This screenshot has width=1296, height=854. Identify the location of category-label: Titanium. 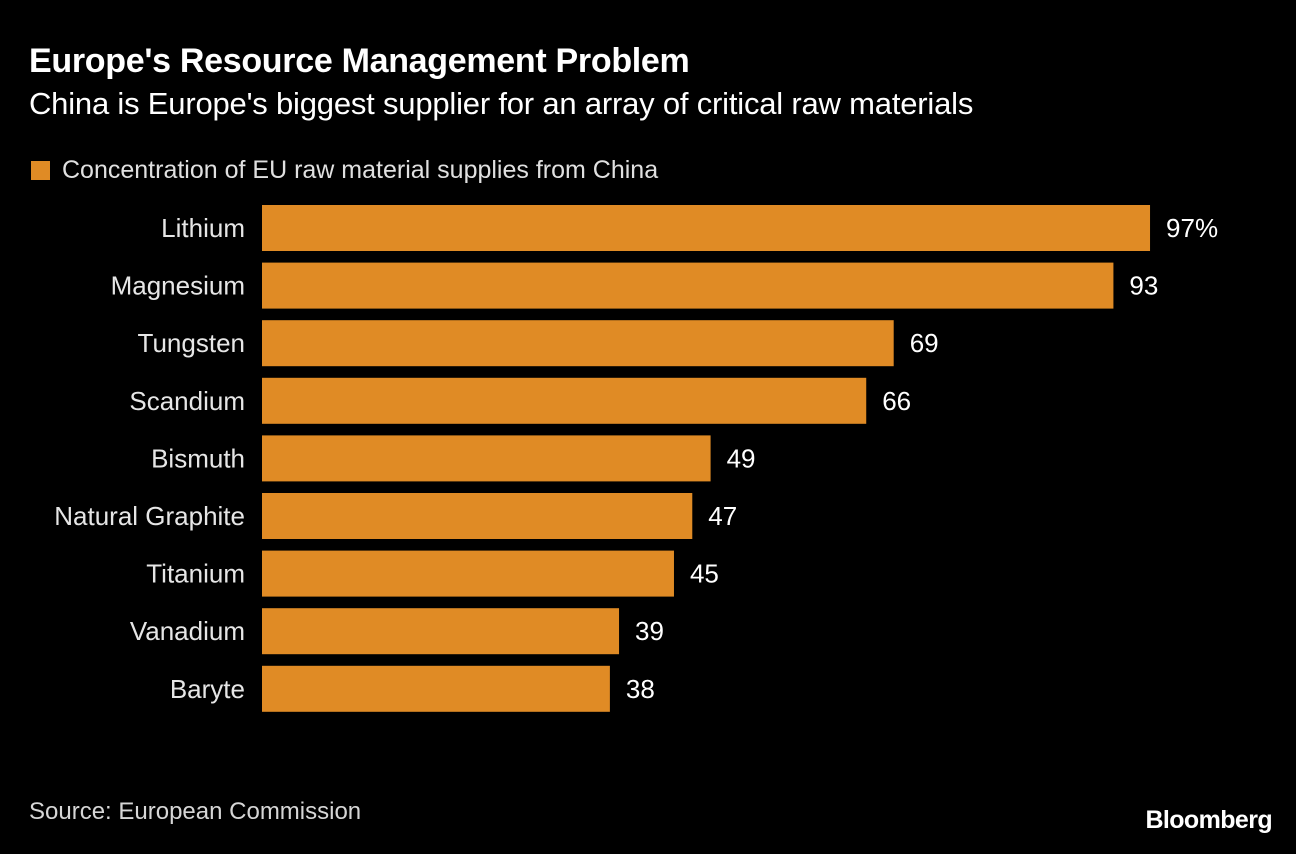
(195, 574).